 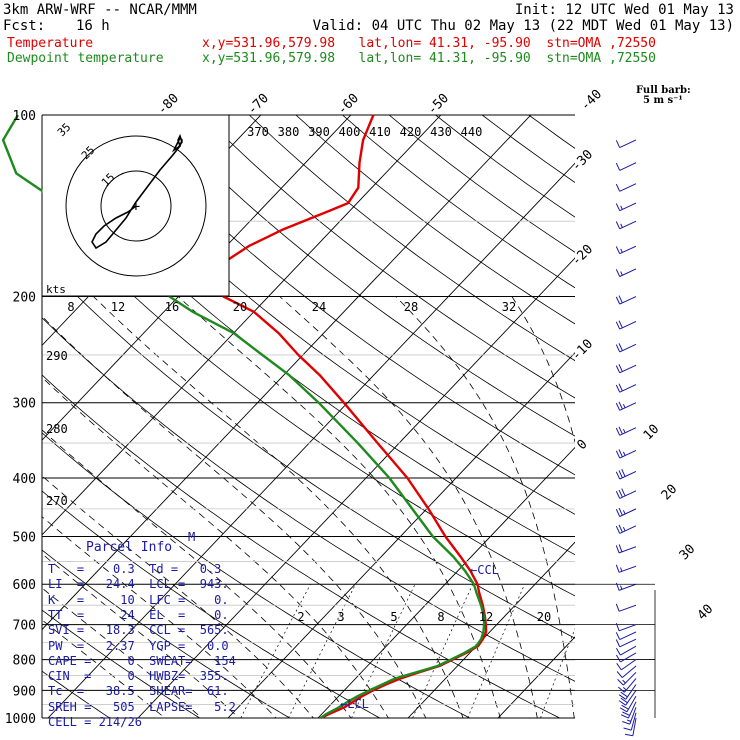 I want to click on barb-key-line2: 5 m s⁻¹, so click(x=663, y=100).